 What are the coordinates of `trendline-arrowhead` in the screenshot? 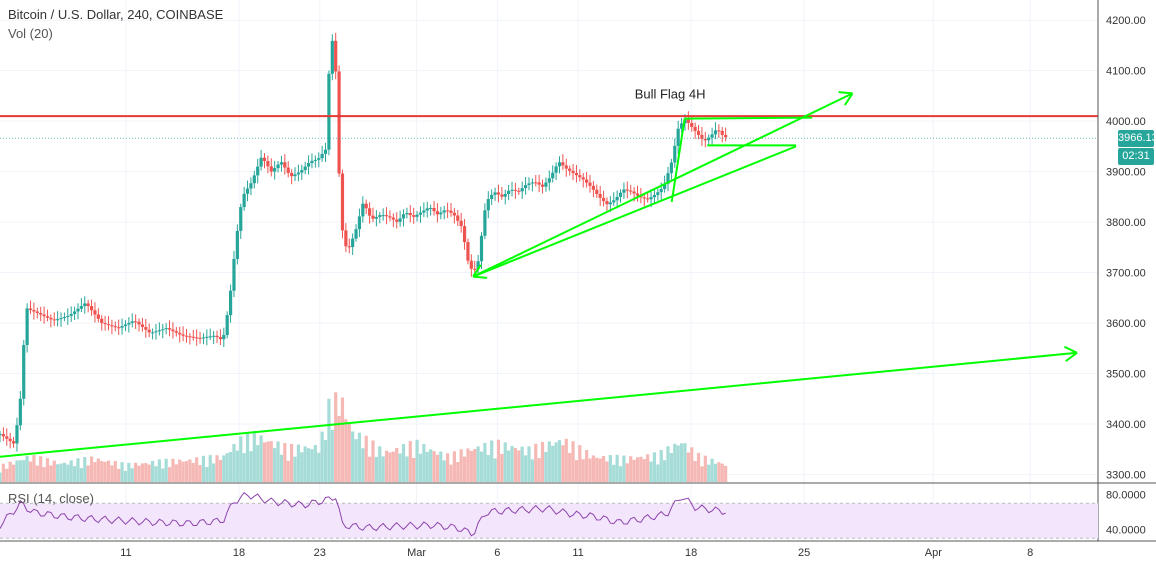 It's located at (849, 99).